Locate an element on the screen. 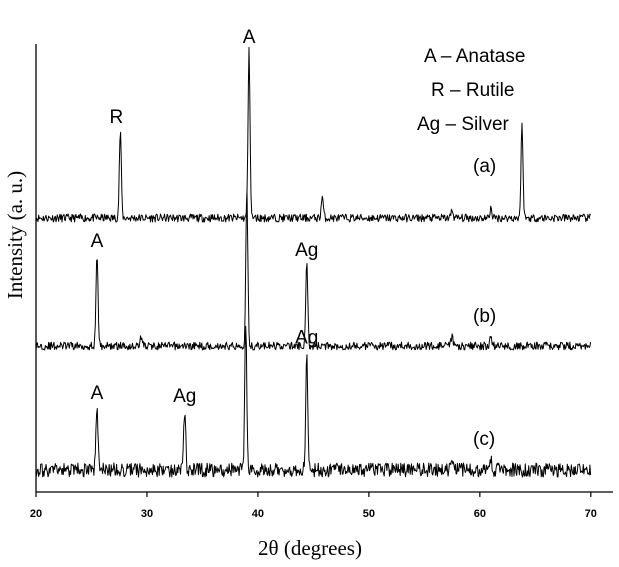 The height and width of the screenshot is (567, 619). x-axis-title: 2θ (degrees) is located at coordinates (310, 548).